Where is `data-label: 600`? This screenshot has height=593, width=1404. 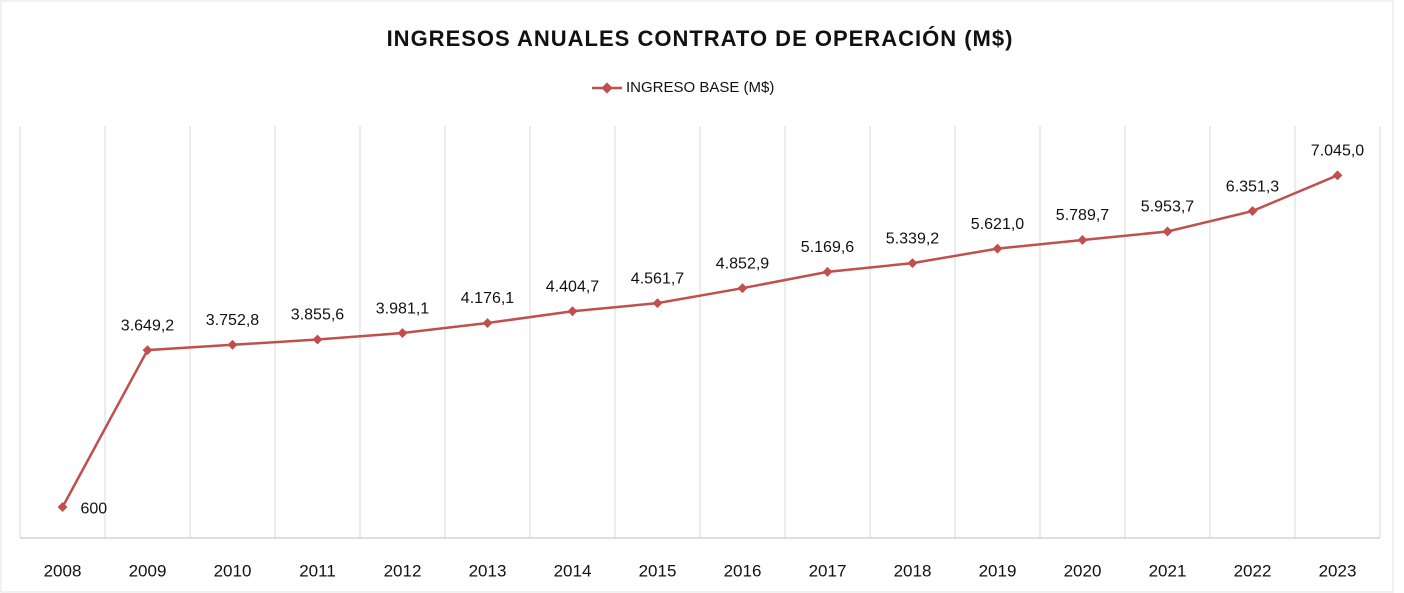 data-label: 600 is located at coordinates (94, 508).